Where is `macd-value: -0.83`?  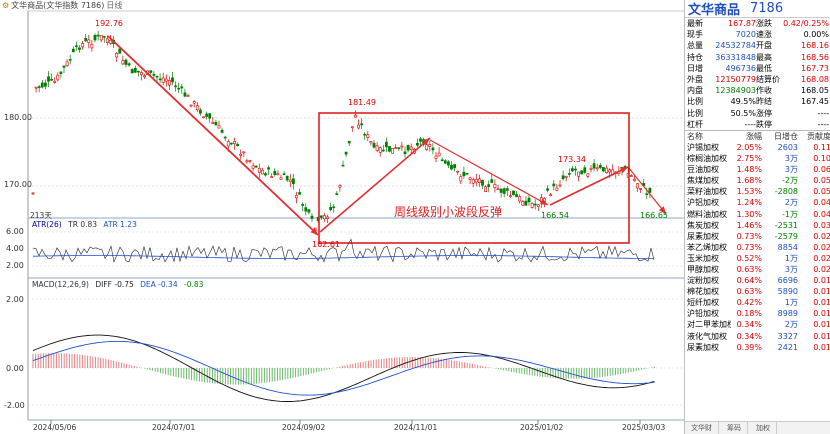
macd-value: -0.83 is located at coordinates (193, 284).